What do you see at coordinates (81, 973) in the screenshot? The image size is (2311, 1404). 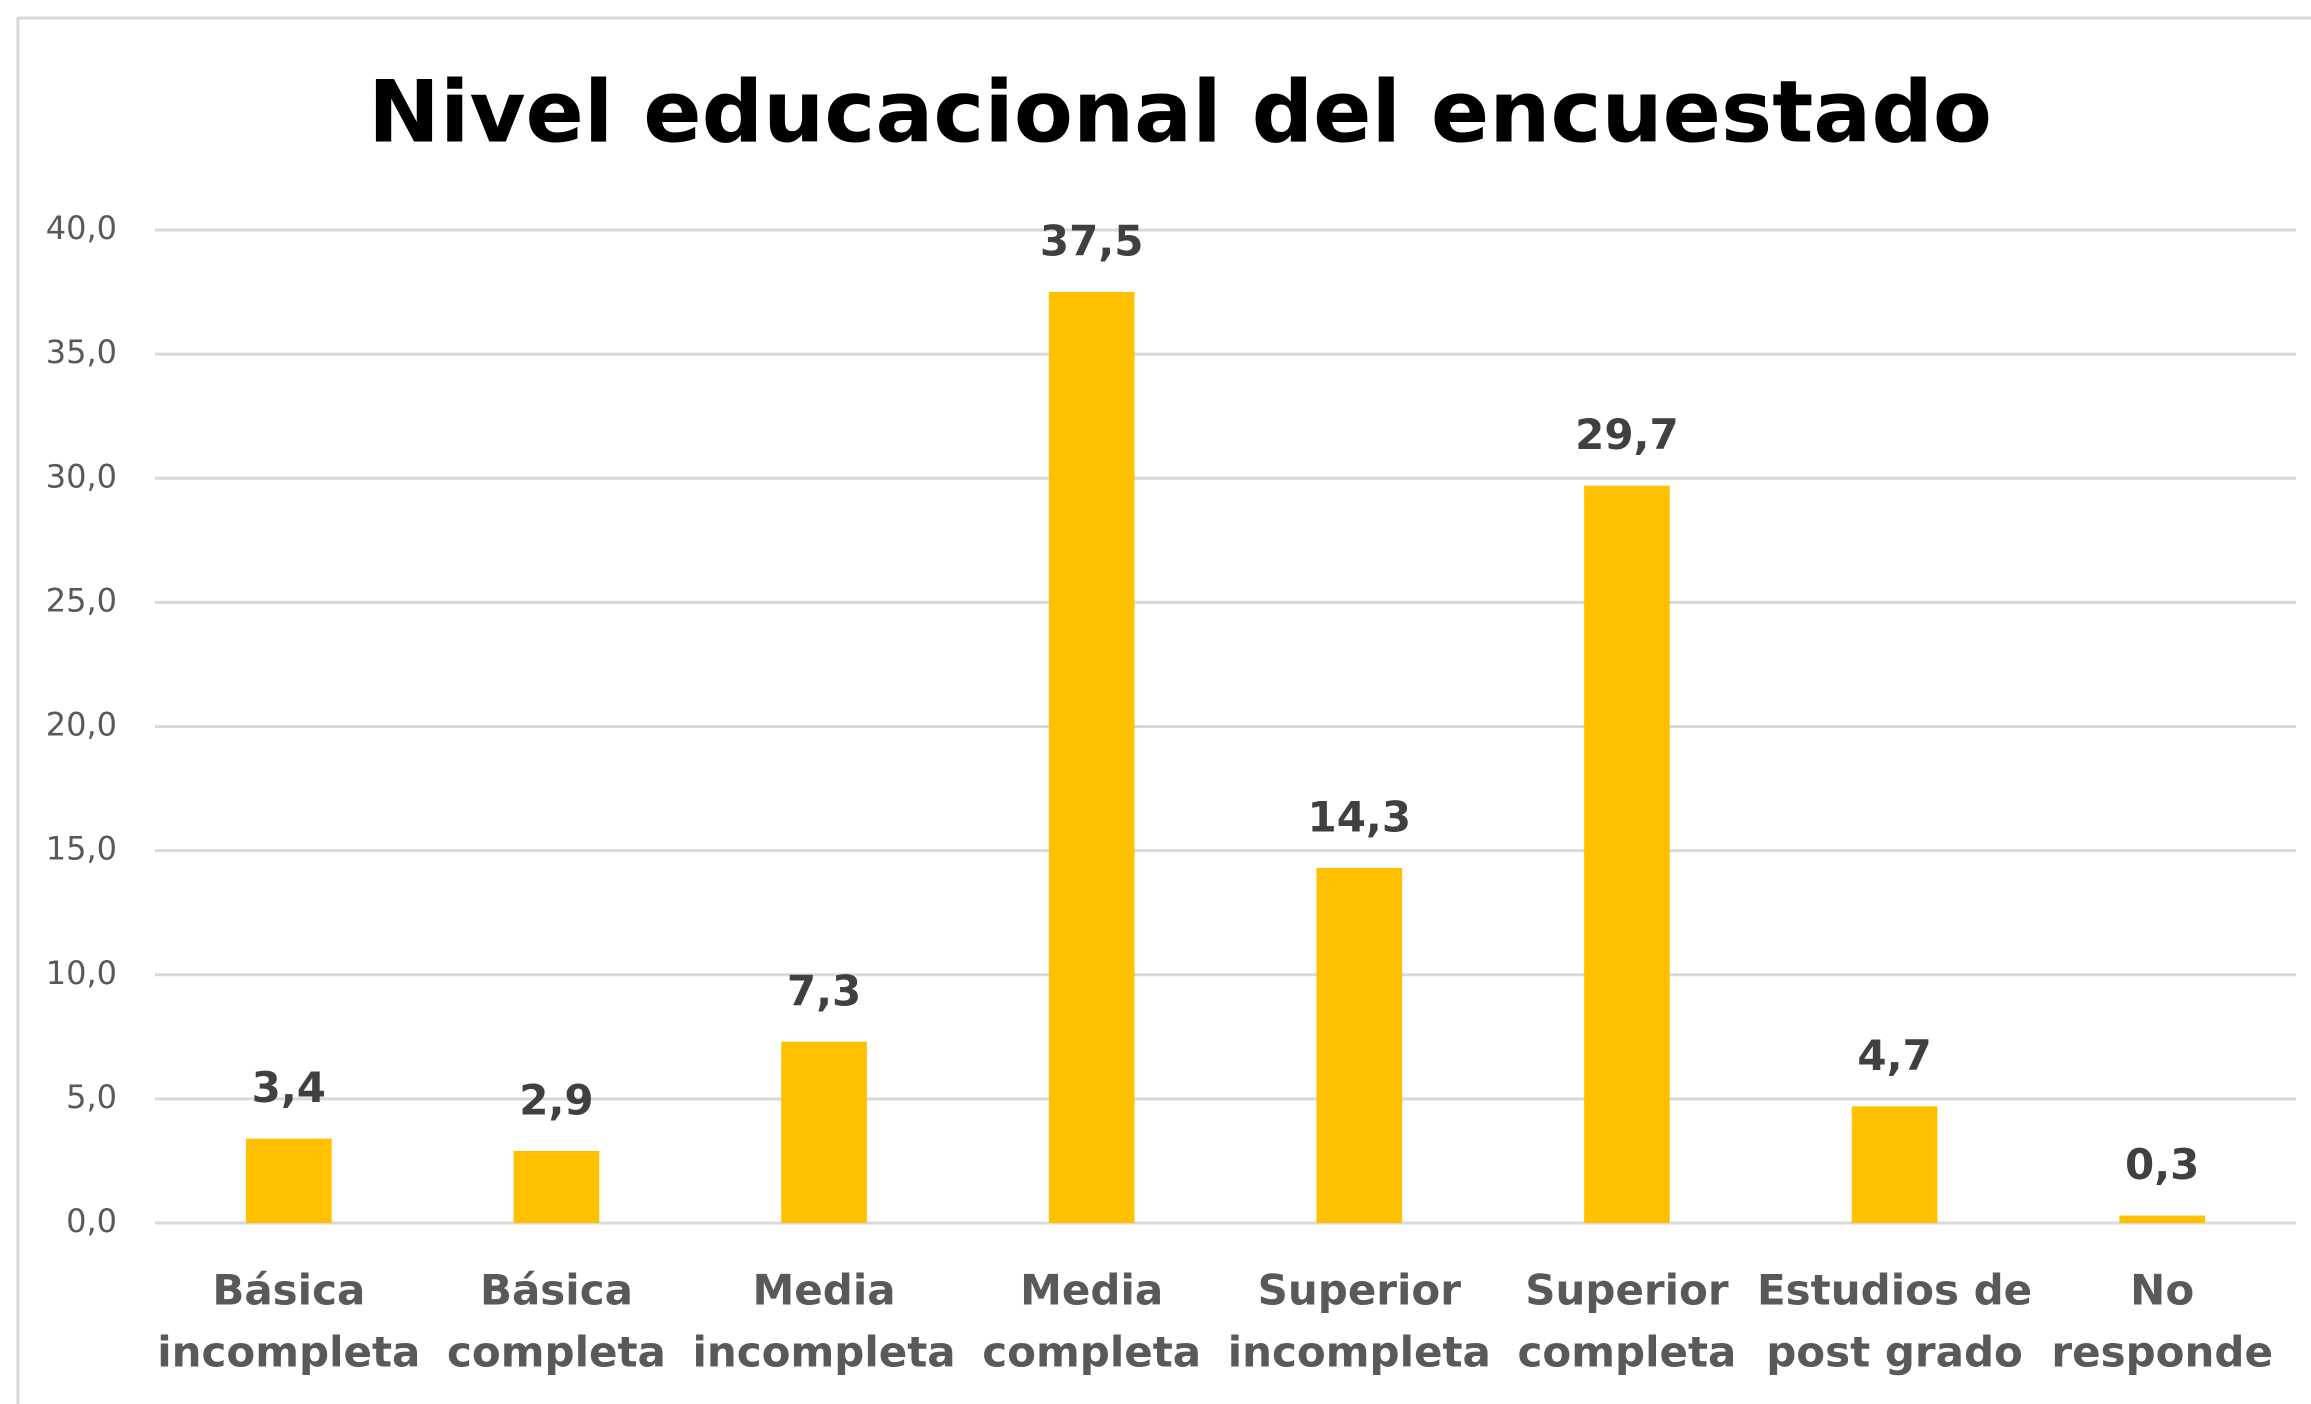 I see `y-tick-label: 10,0` at bounding box center [81, 973].